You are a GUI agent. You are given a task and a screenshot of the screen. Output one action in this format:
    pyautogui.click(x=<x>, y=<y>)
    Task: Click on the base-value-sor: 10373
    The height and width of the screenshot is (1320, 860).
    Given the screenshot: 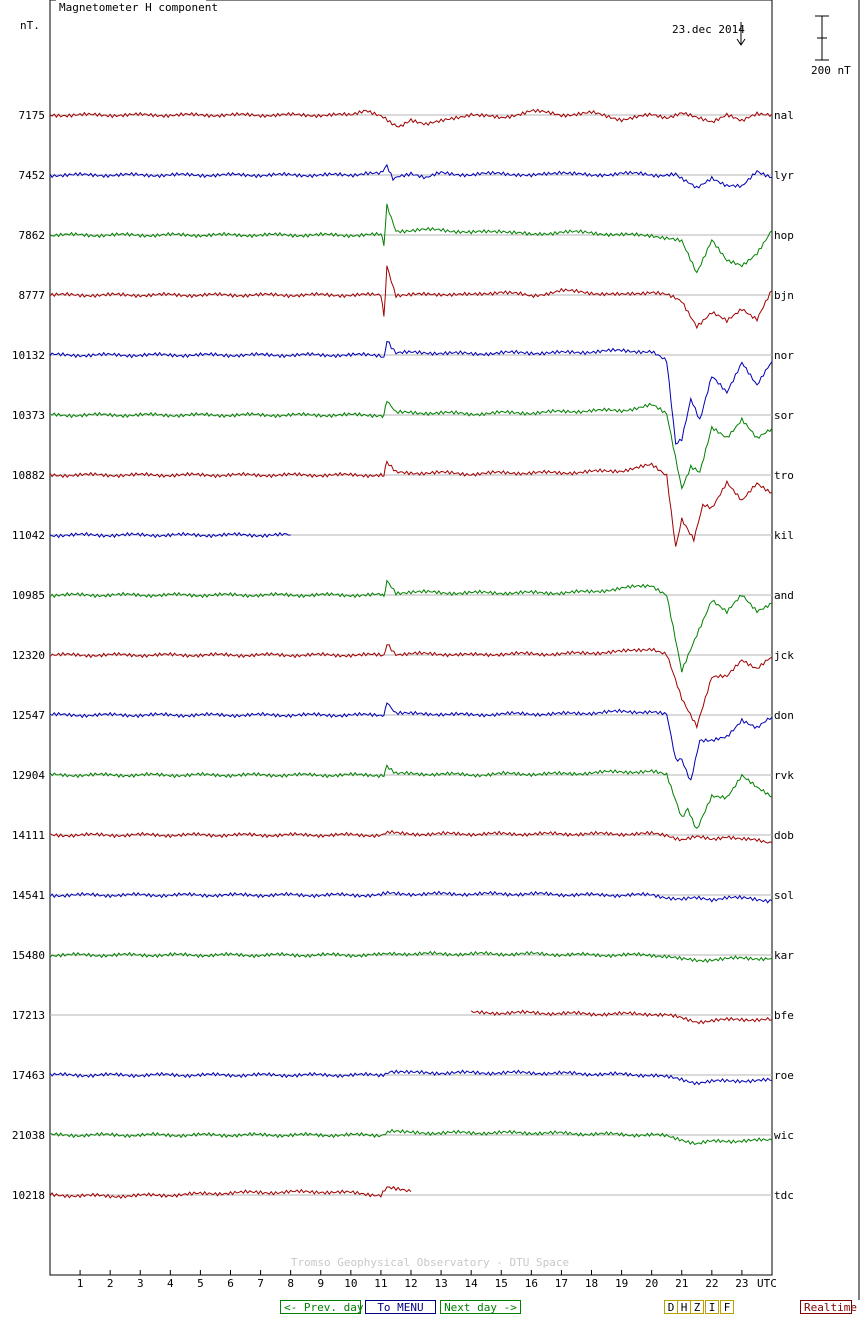 What is the action you would take?
    pyautogui.click(x=28, y=415)
    